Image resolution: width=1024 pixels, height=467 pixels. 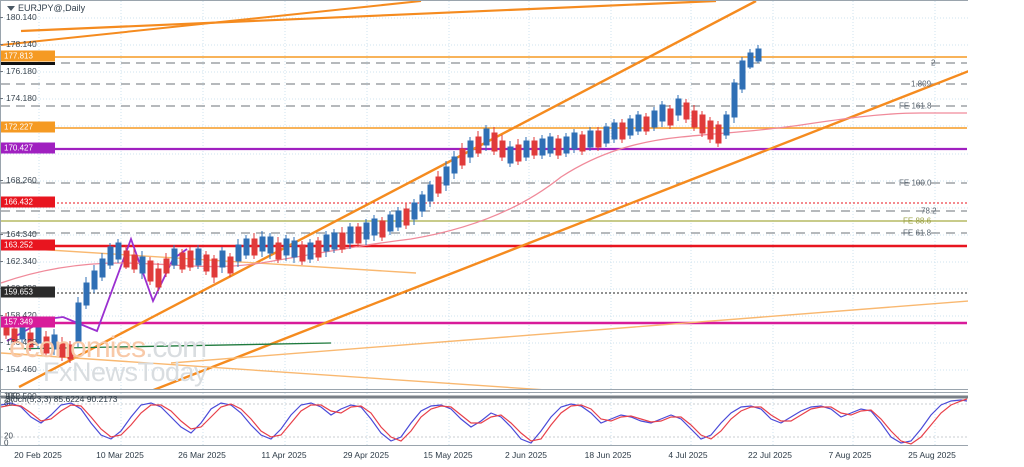 What do you see at coordinates (21, 369) in the screenshot?
I see `axis-tick-label: 154.460` at bounding box center [21, 369].